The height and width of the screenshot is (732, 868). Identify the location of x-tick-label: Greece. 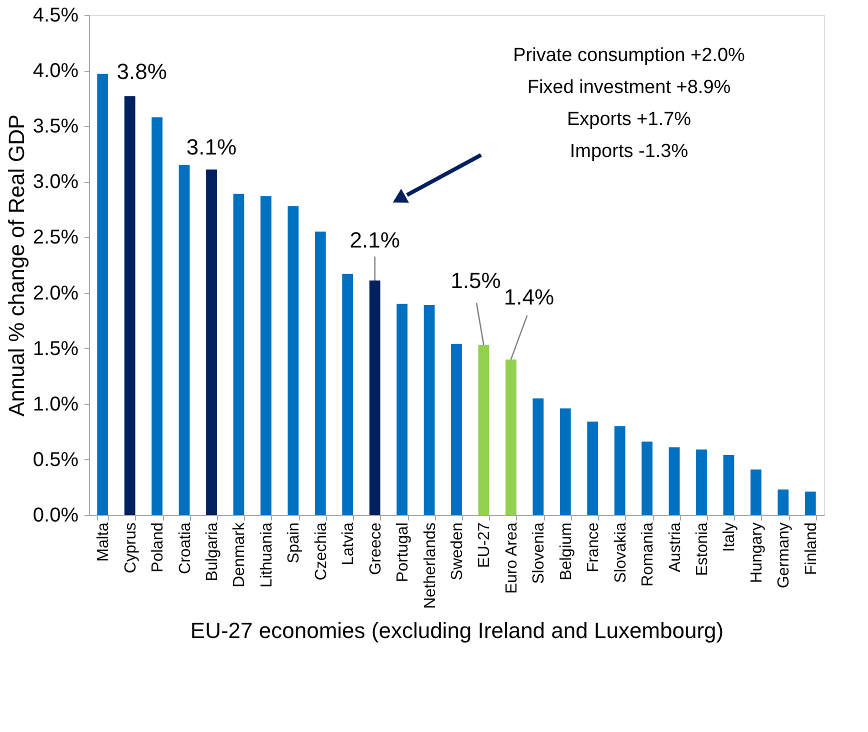
(375, 548).